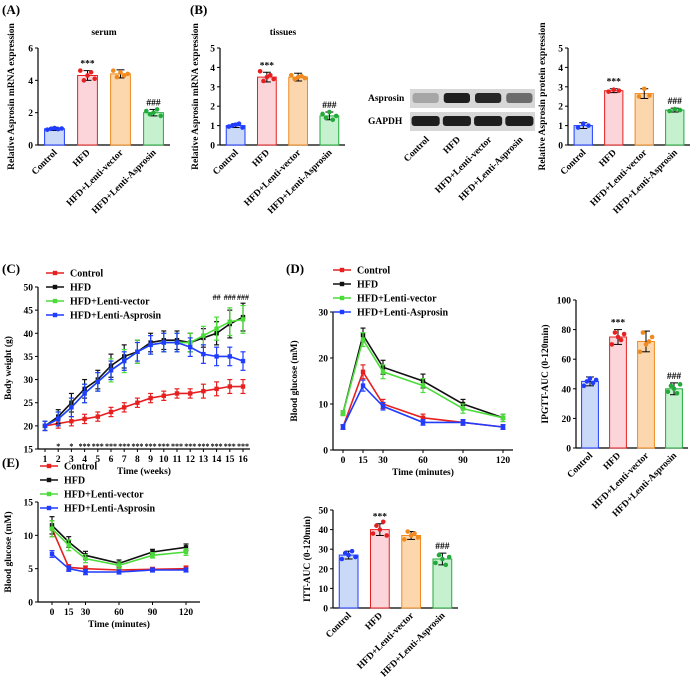  I want to click on y-axis-label: Body weight (g), so click(8, 368).